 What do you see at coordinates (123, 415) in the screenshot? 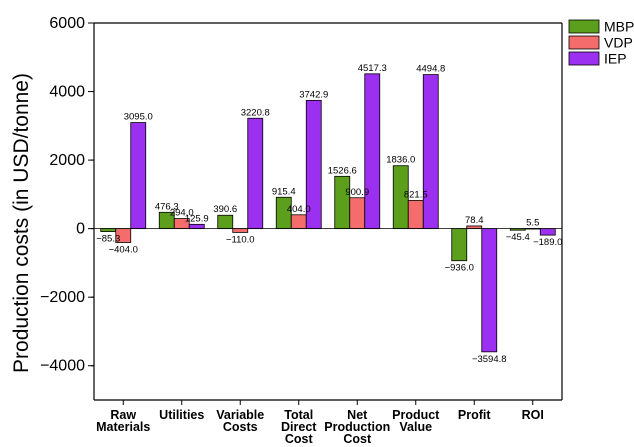
I see `category-label: Raw` at bounding box center [123, 415].